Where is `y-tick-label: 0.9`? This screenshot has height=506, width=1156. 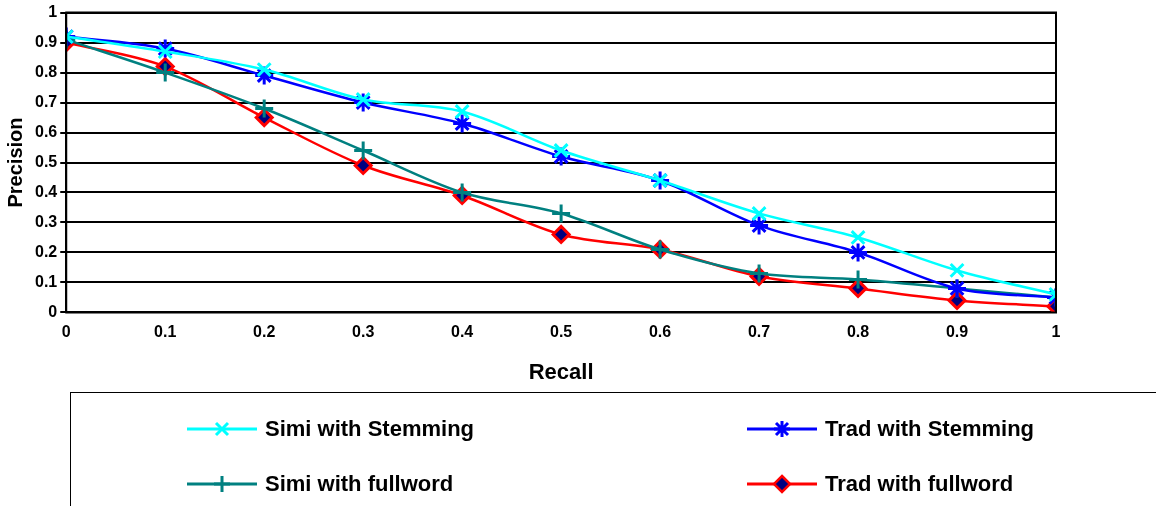
y-tick-label: 0.9 is located at coordinates (46, 41).